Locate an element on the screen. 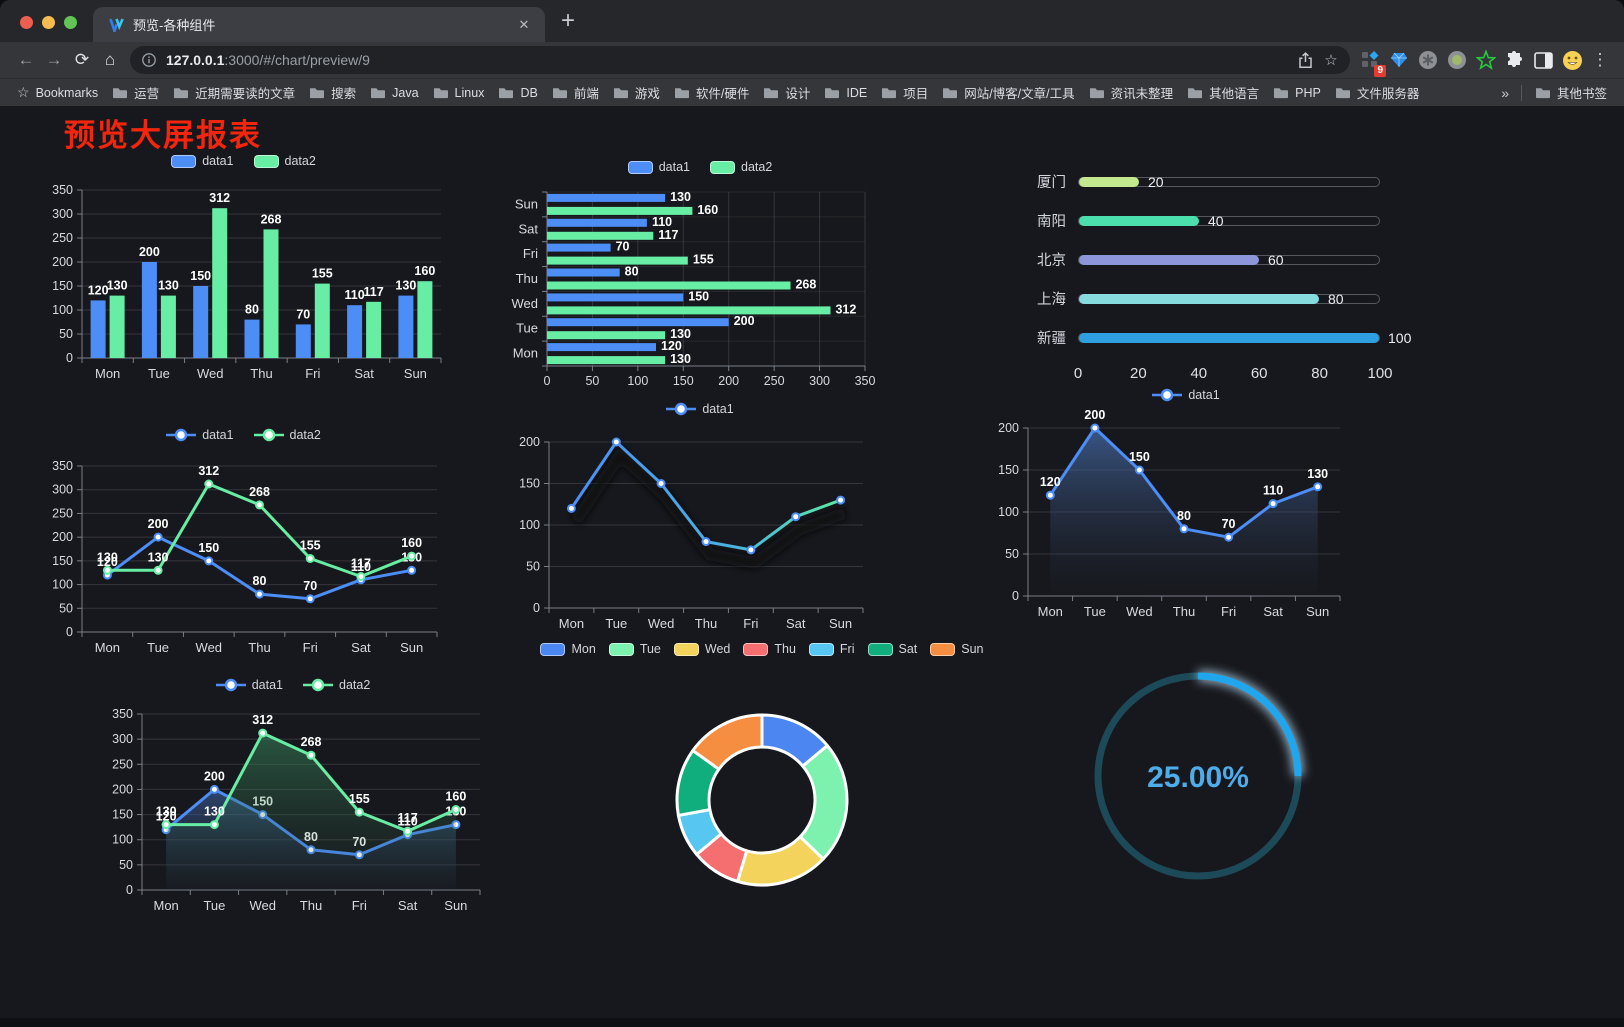  forward-button: → is located at coordinates (54, 59).